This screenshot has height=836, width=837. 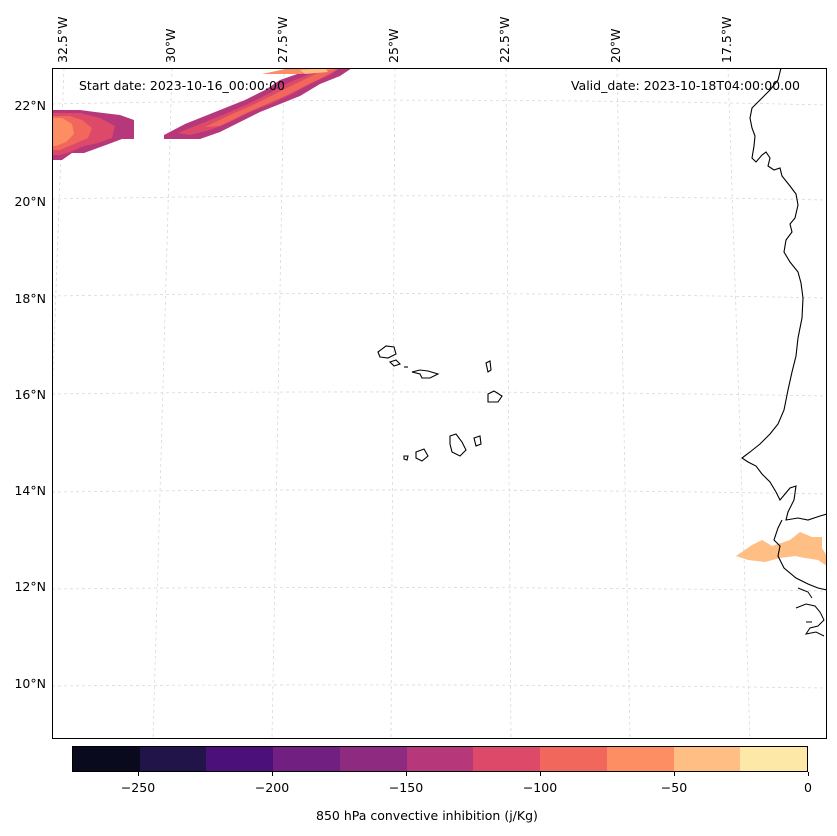 What do you see at coordinates (30, 298) in the screenshot?
I see `lat-label: 18°N` at bounding box center [30, 298].